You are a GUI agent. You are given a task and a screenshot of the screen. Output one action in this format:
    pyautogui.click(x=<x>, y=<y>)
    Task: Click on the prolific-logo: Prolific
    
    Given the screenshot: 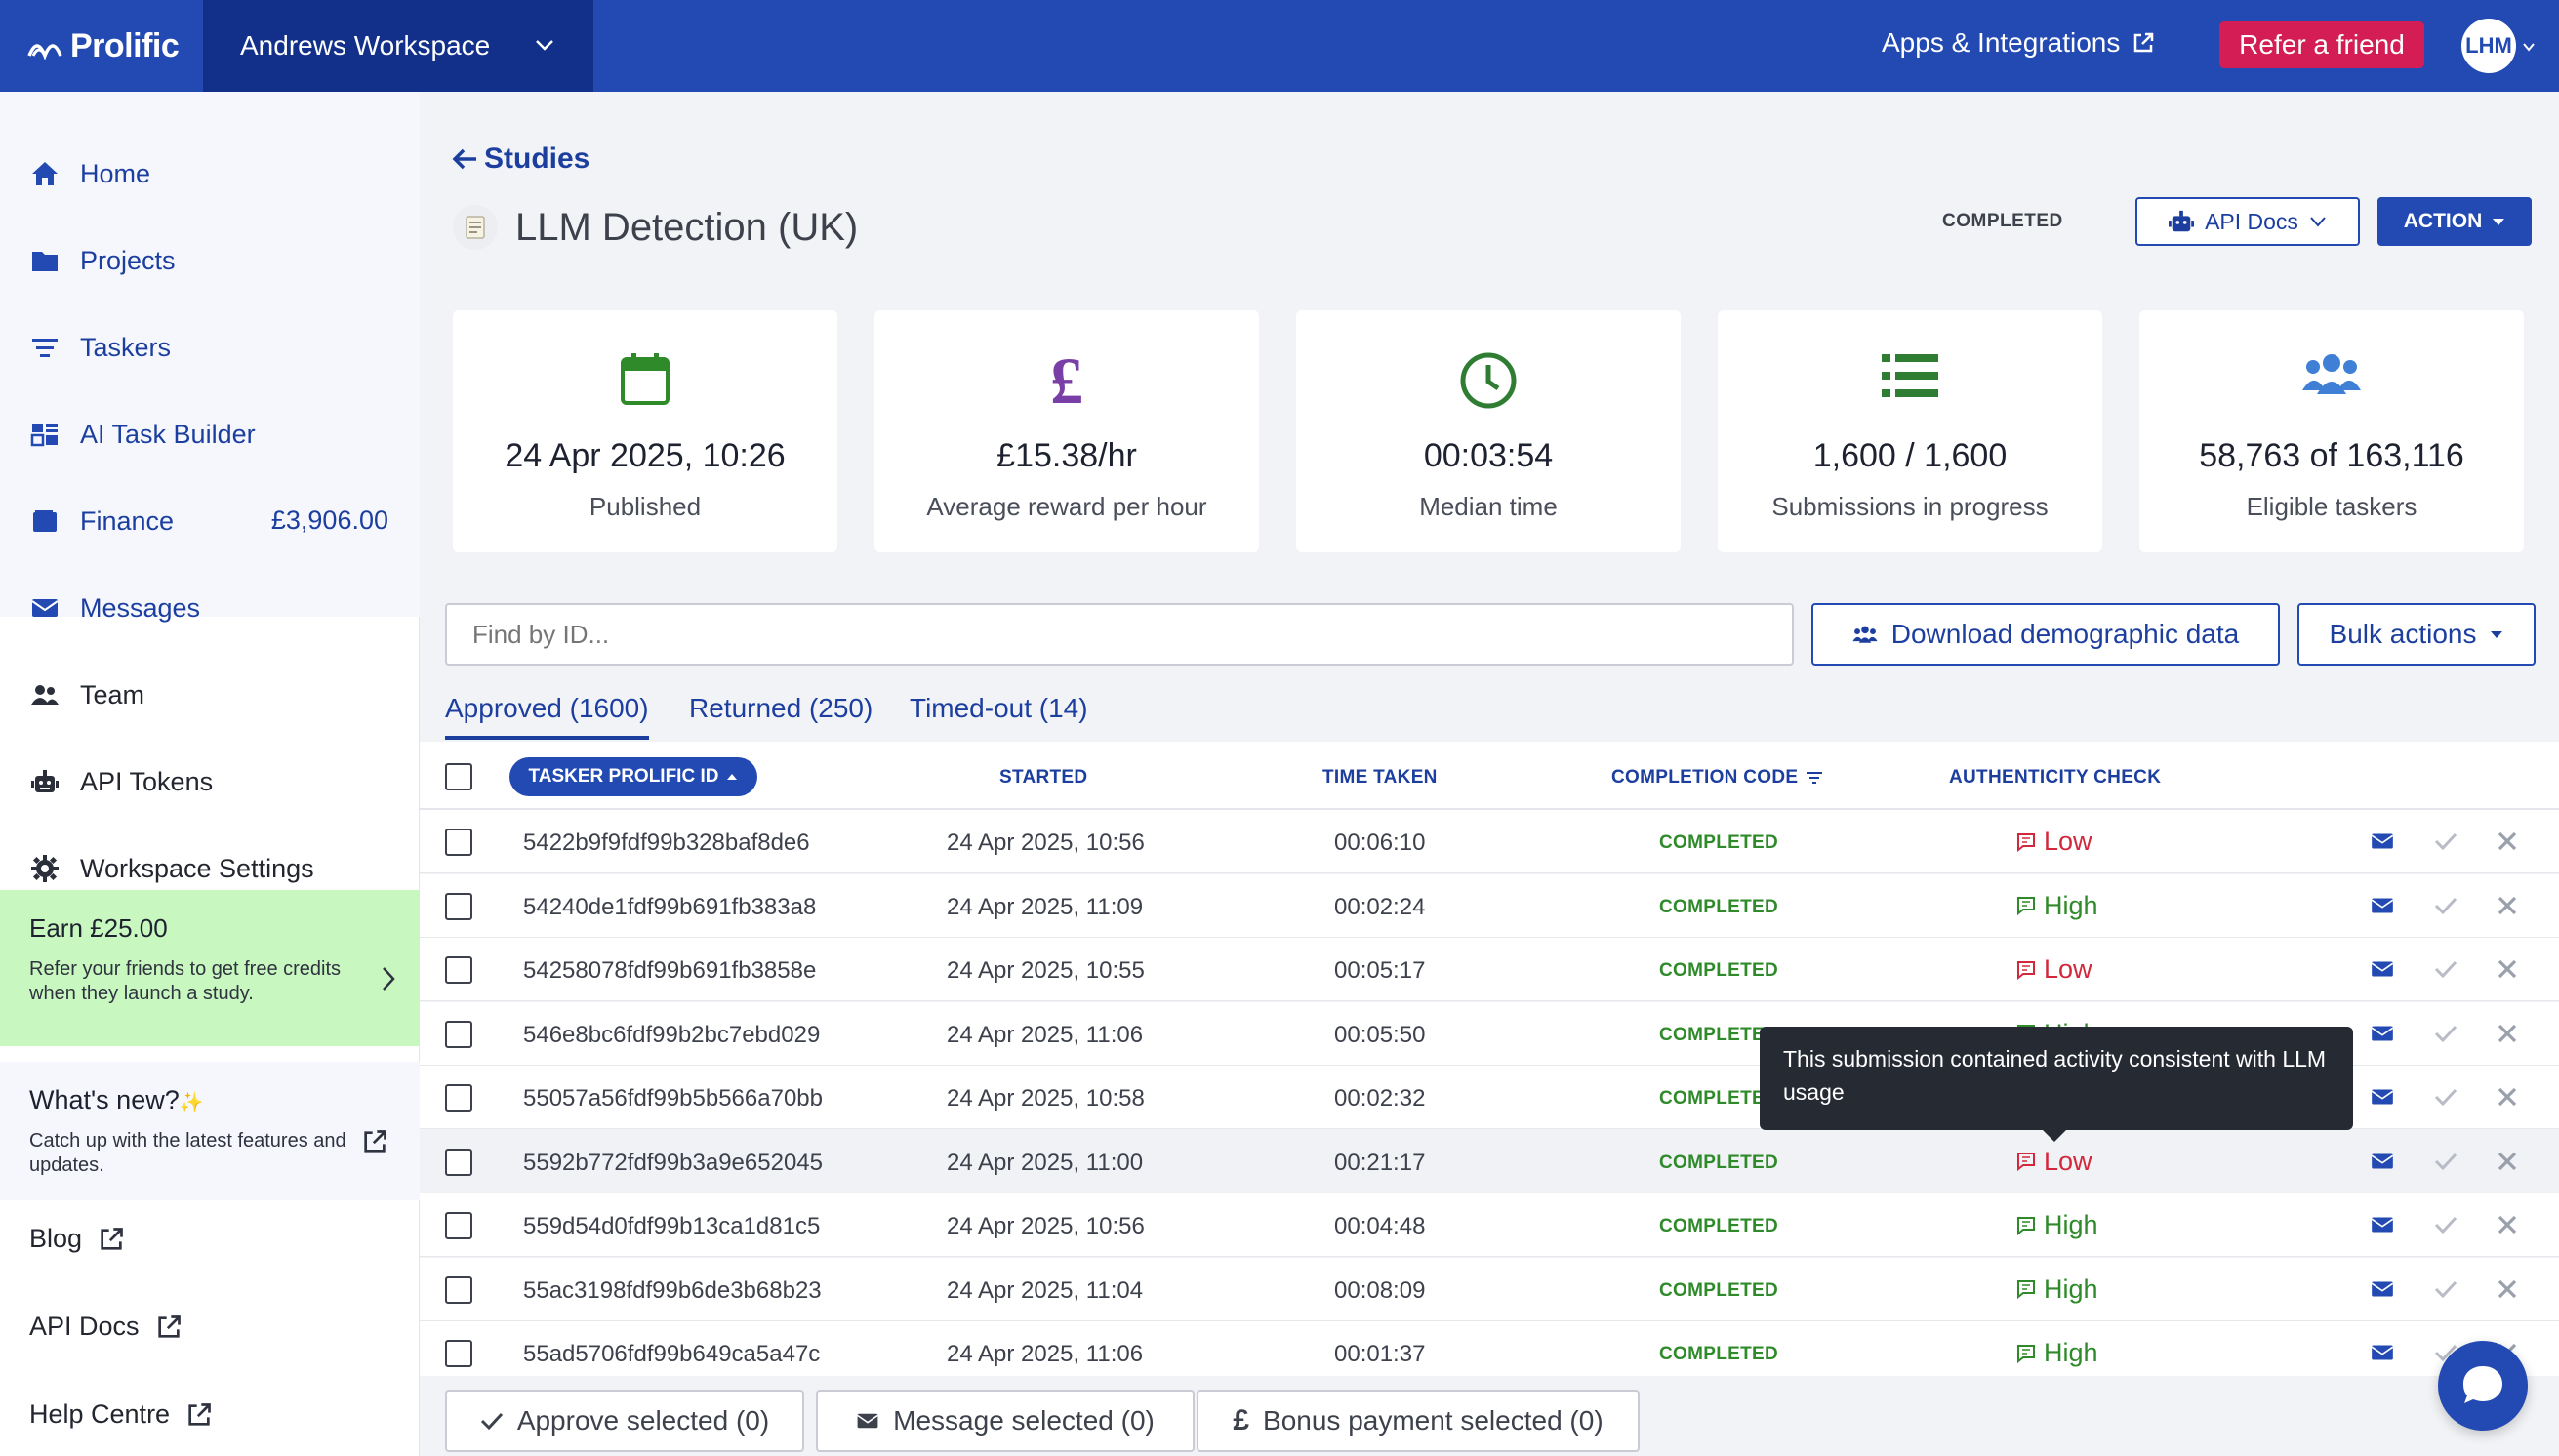 What is the action you would take?
    pyautogui.click(x=103, y=45)
    